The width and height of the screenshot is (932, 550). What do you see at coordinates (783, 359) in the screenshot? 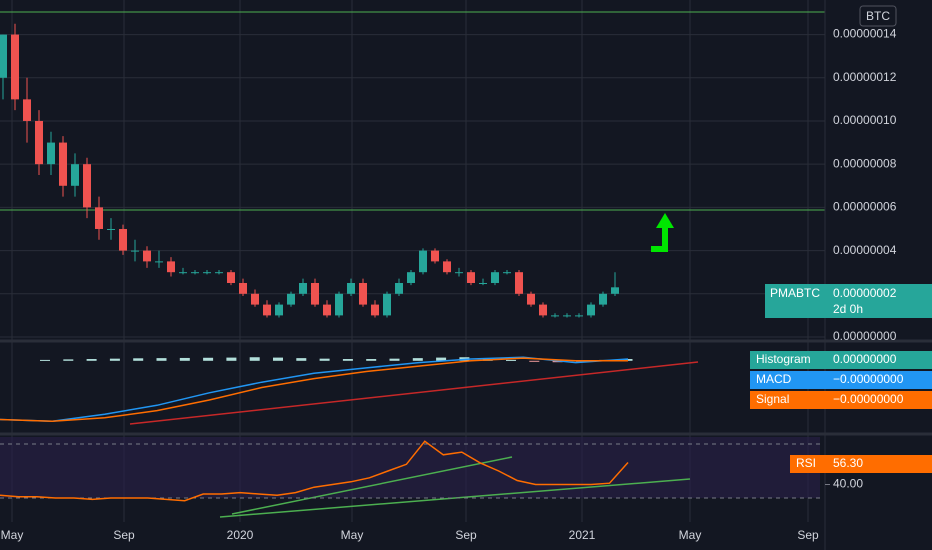
I see `legend-name: Histogram` at bounding box center [783, 359].